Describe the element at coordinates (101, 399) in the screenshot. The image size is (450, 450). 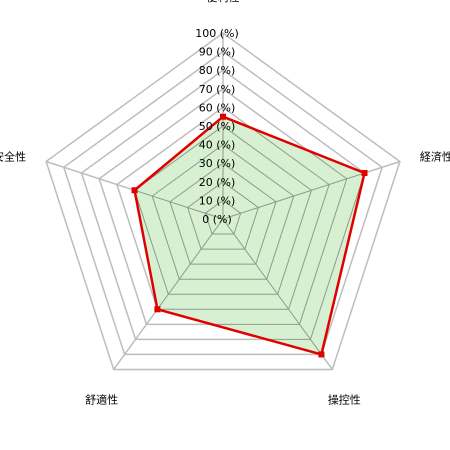
I see `axis-label-舒適性: 舒適性` at that location.